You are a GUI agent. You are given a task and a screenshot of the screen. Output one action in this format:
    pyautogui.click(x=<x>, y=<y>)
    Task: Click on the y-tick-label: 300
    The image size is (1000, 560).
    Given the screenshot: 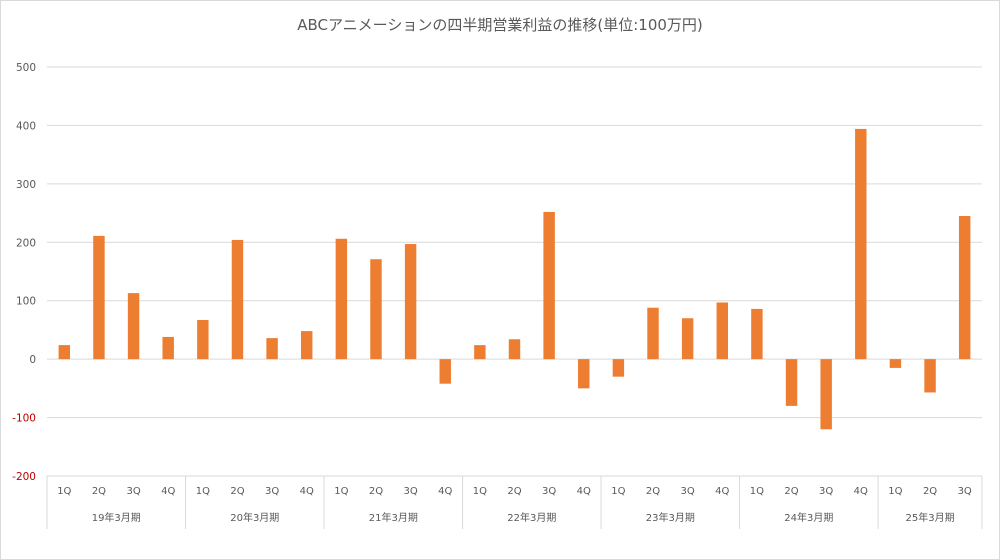 What is the action you would take?
    pyautogui.click(x=26, y=185)
    